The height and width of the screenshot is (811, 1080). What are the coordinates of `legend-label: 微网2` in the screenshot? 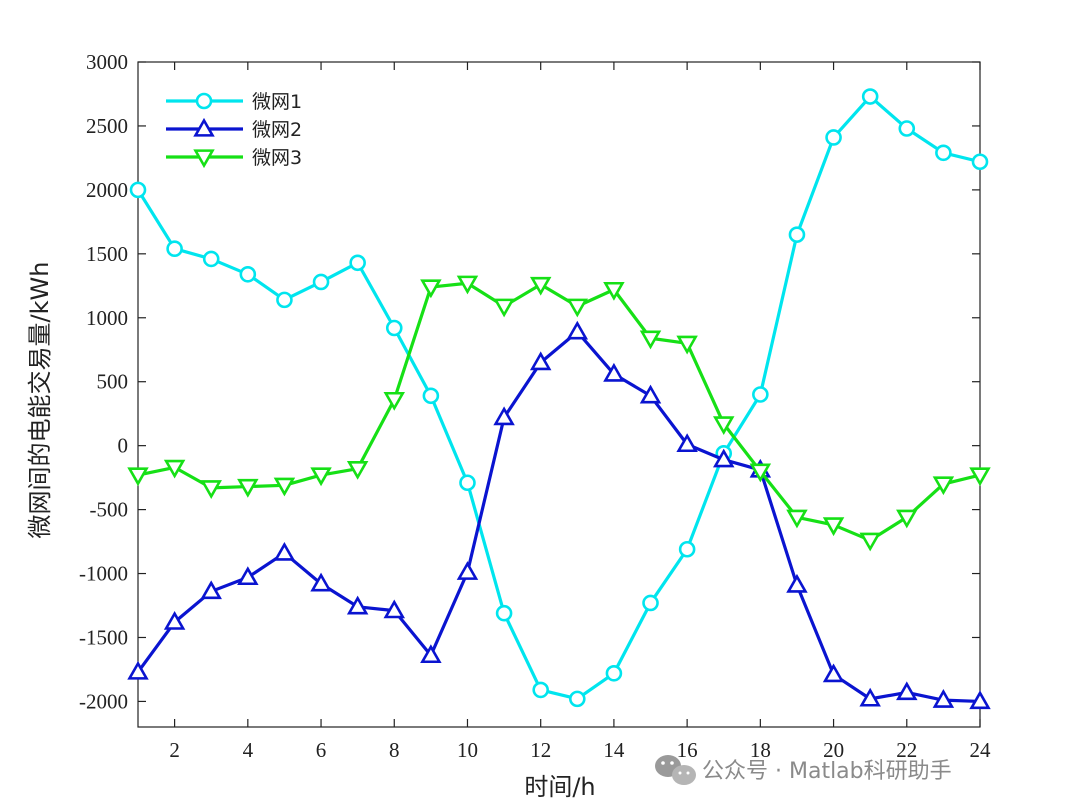 It's located at (277, 130).